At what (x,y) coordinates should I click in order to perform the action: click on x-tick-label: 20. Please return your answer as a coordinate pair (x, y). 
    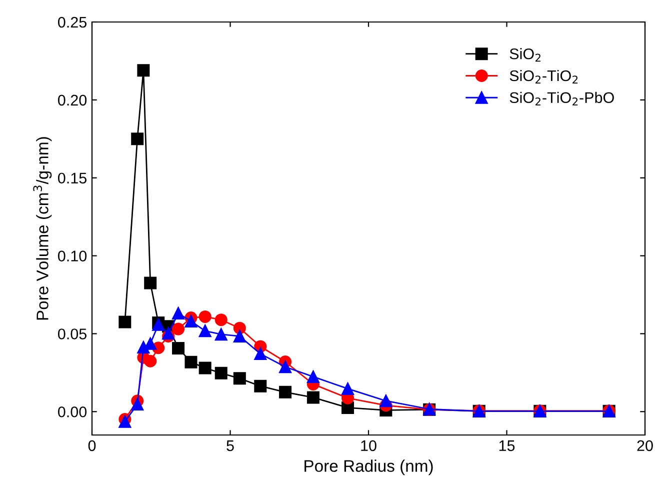
    Looking at the image, I should click on (645, 446).